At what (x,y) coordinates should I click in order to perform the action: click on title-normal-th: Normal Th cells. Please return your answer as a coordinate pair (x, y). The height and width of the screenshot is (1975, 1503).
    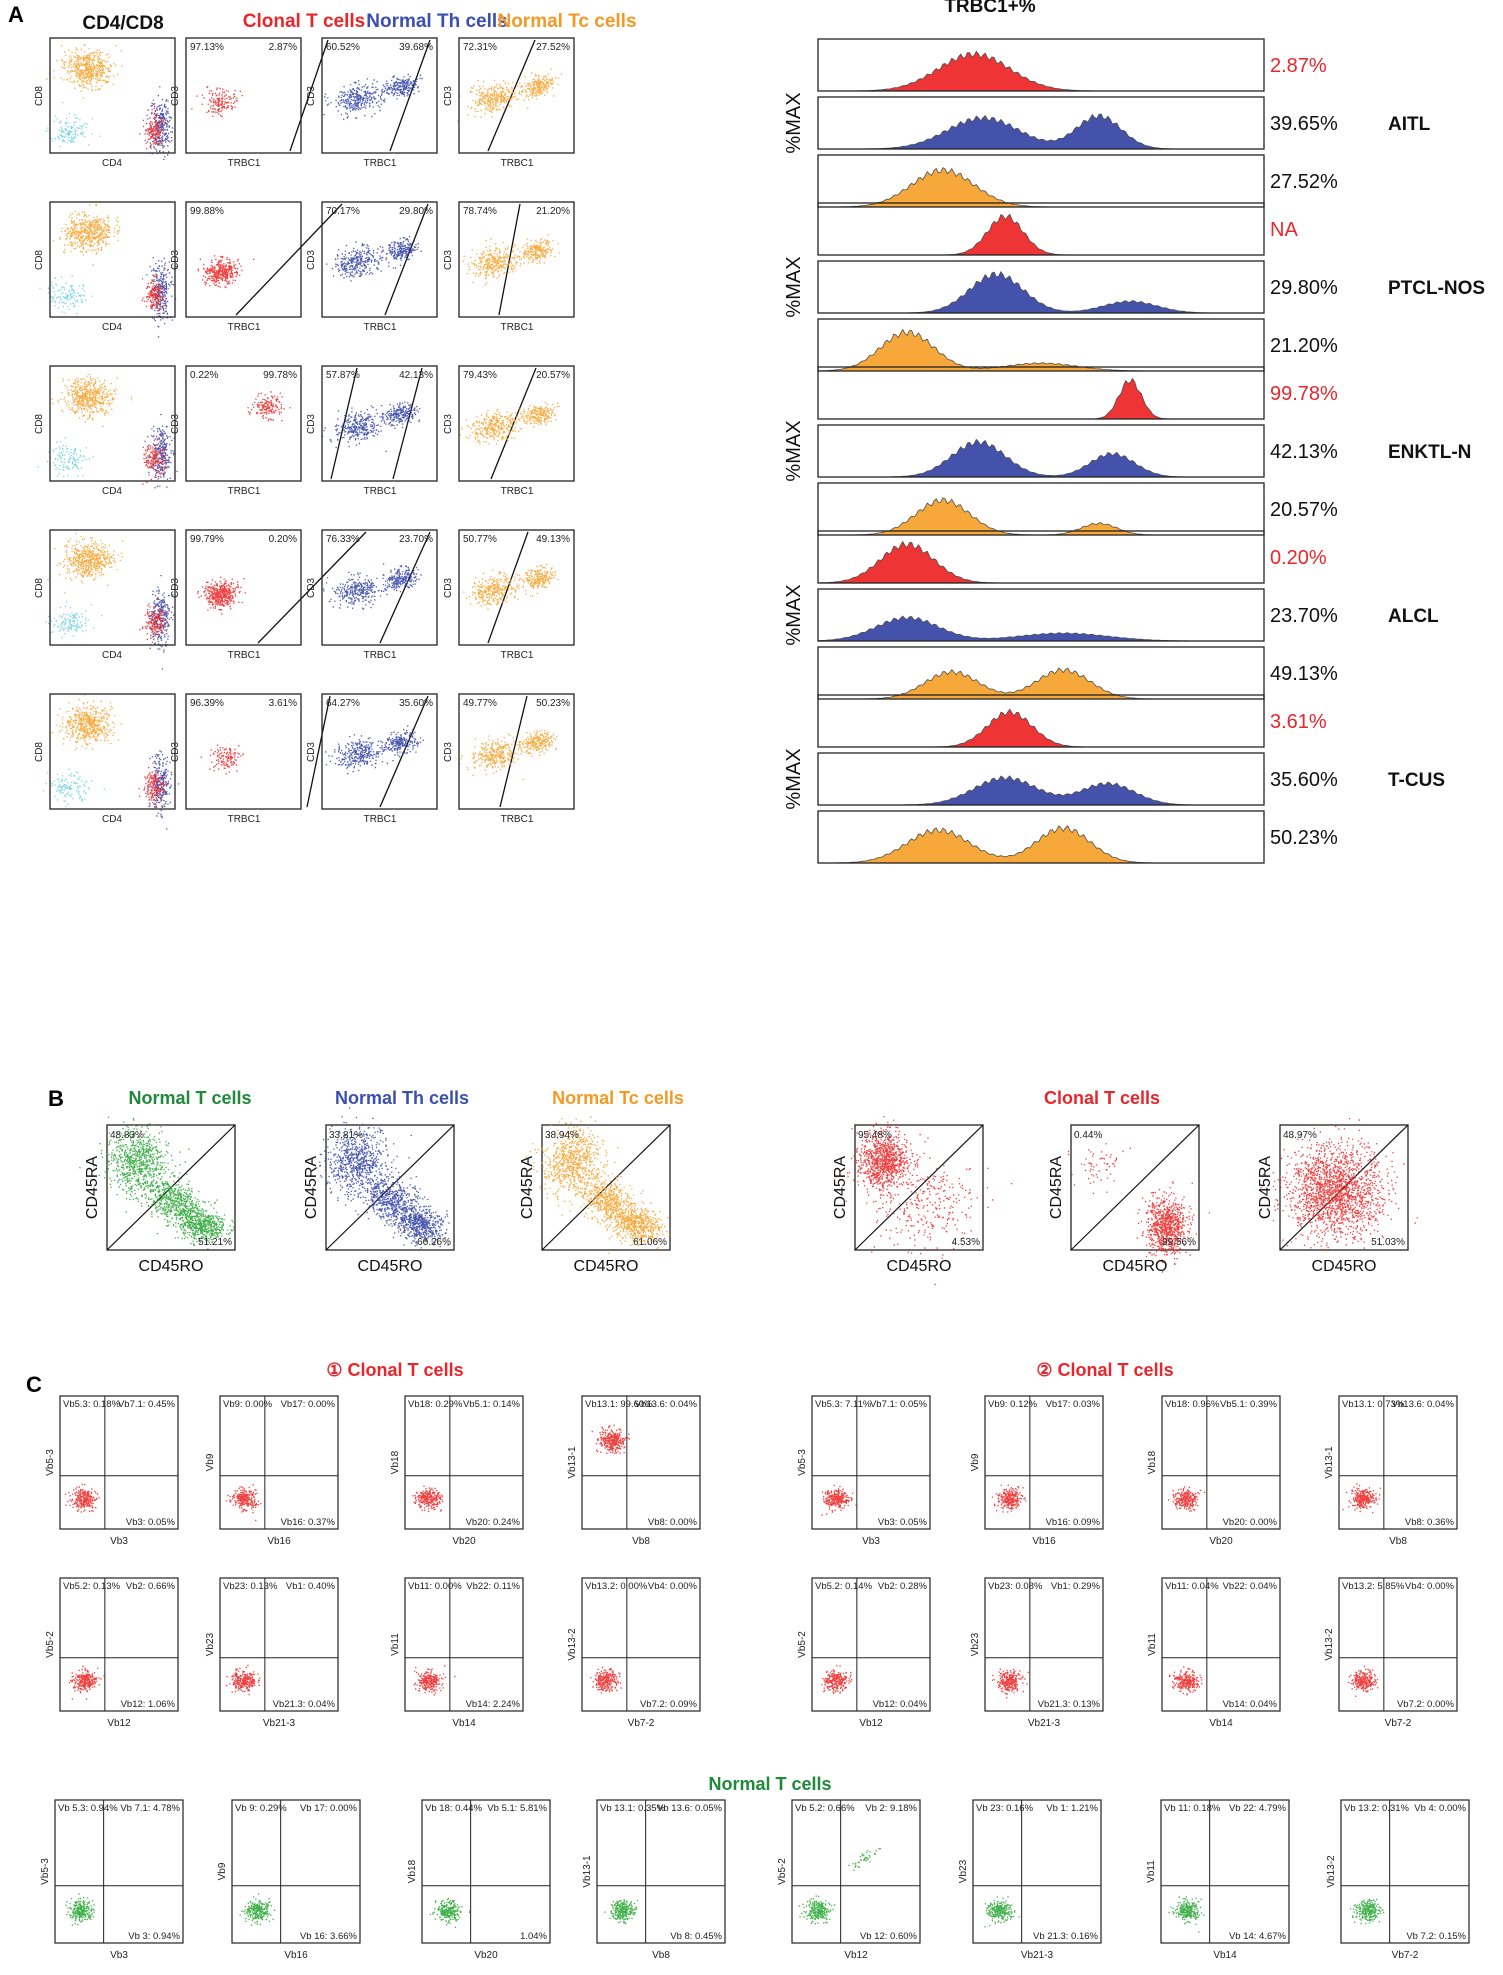
    Looking at the image, I should click on (402, 1098).